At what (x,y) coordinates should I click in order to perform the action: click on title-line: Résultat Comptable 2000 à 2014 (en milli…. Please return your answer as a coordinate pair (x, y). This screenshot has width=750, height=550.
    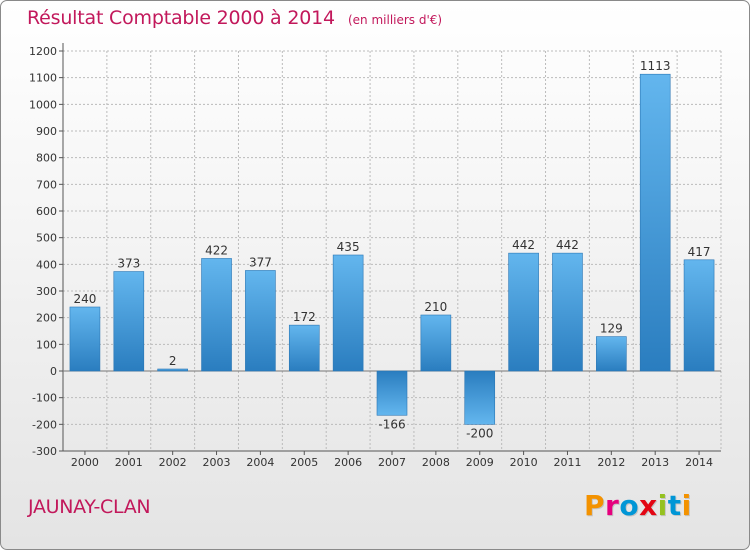
    Looking at the image, I should click on (234, 18).